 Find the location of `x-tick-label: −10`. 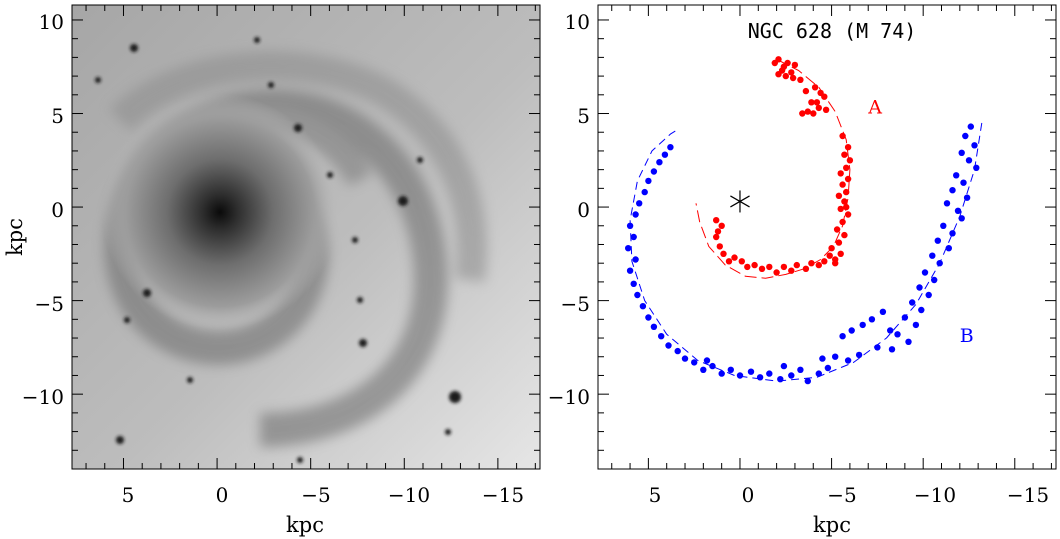

x-tick-label: −10 is located at coordinates (935, 495).